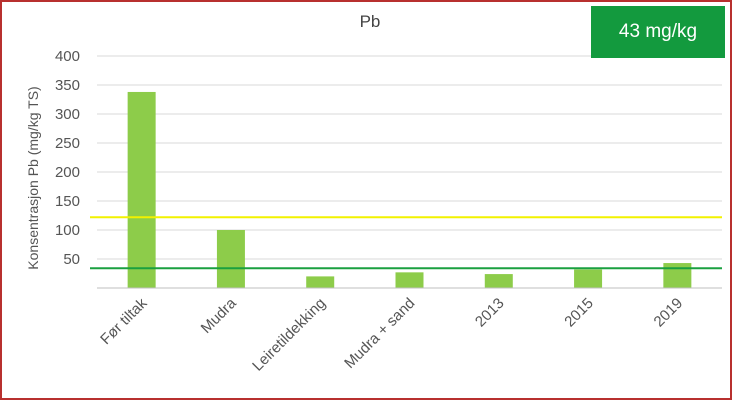 This screenshot has width=732, height=400. I want to click on y-tick-label: 400, so click(67, 56).